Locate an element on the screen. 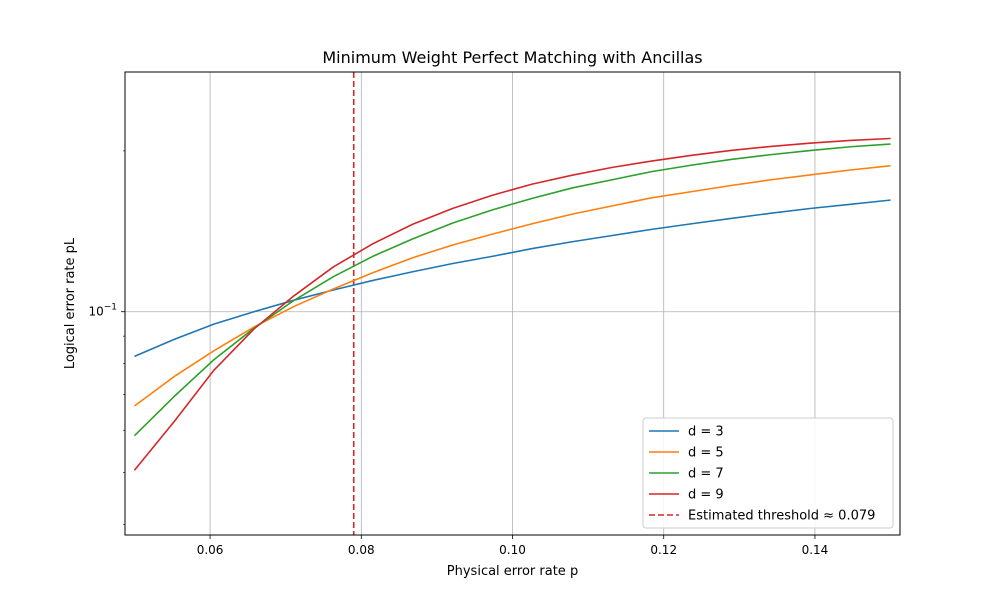 Image resolution: width=1000 pixels, height=600 pixels. x-axis-label: Physical error rate p is located at coordinates (512, 571).